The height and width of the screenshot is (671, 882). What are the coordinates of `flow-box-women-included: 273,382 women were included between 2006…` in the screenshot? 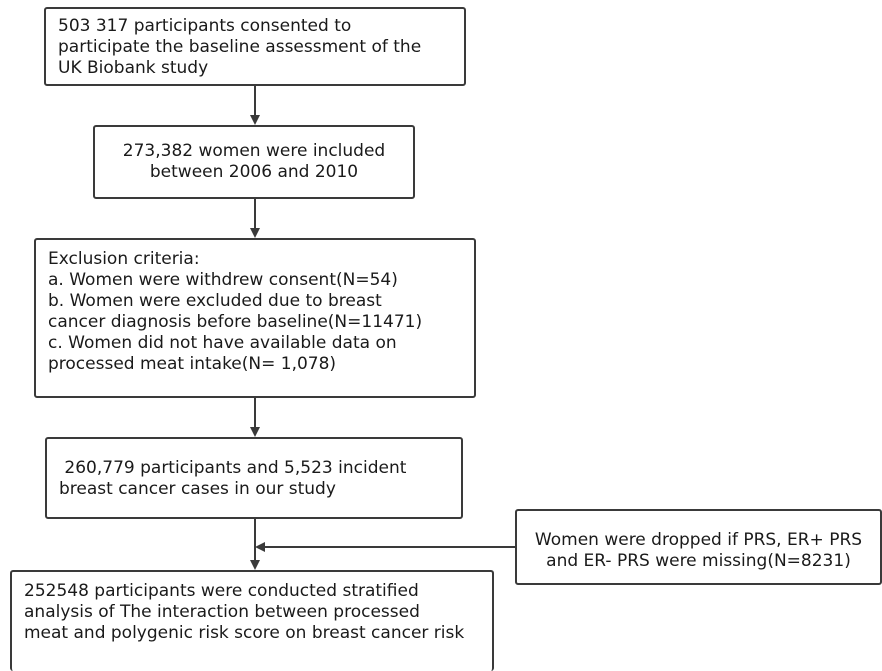 It's located at (254, 162).